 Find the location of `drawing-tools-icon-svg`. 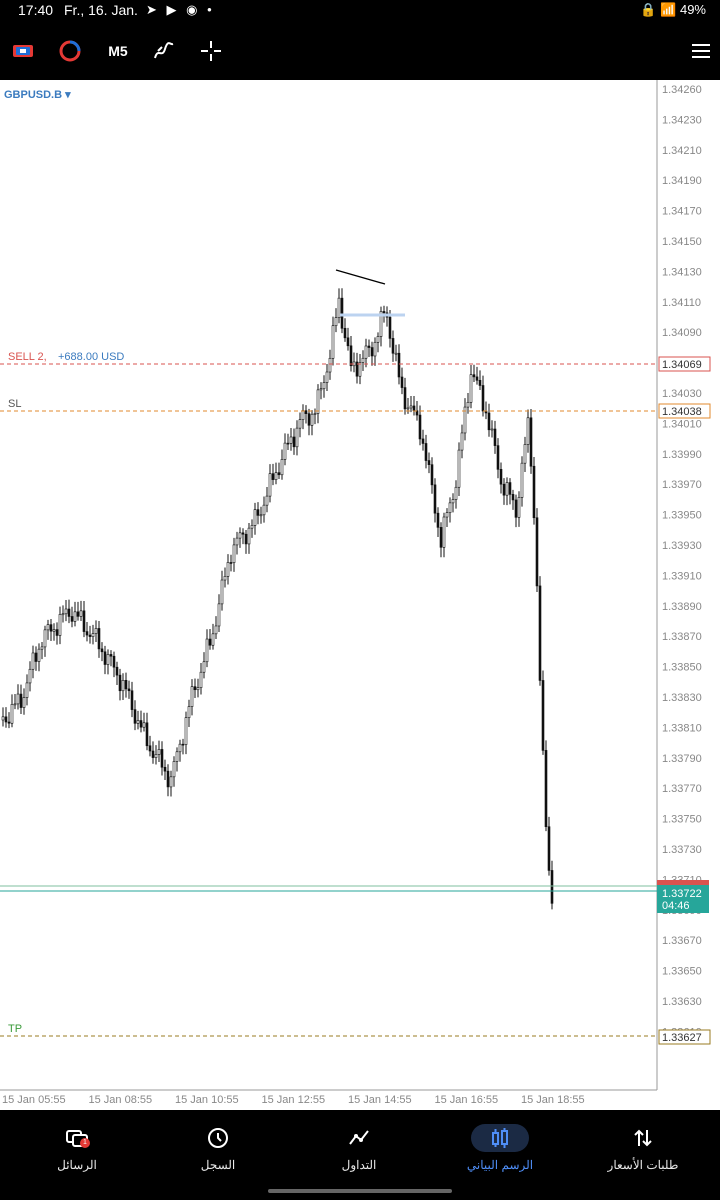

drawing-tools-icon-svg is located at coordinates (164, 50).